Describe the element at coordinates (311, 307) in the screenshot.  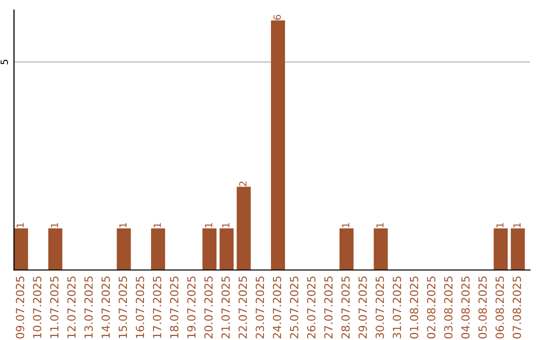
I see `x-tick-label: 26.07.2025` at that location.